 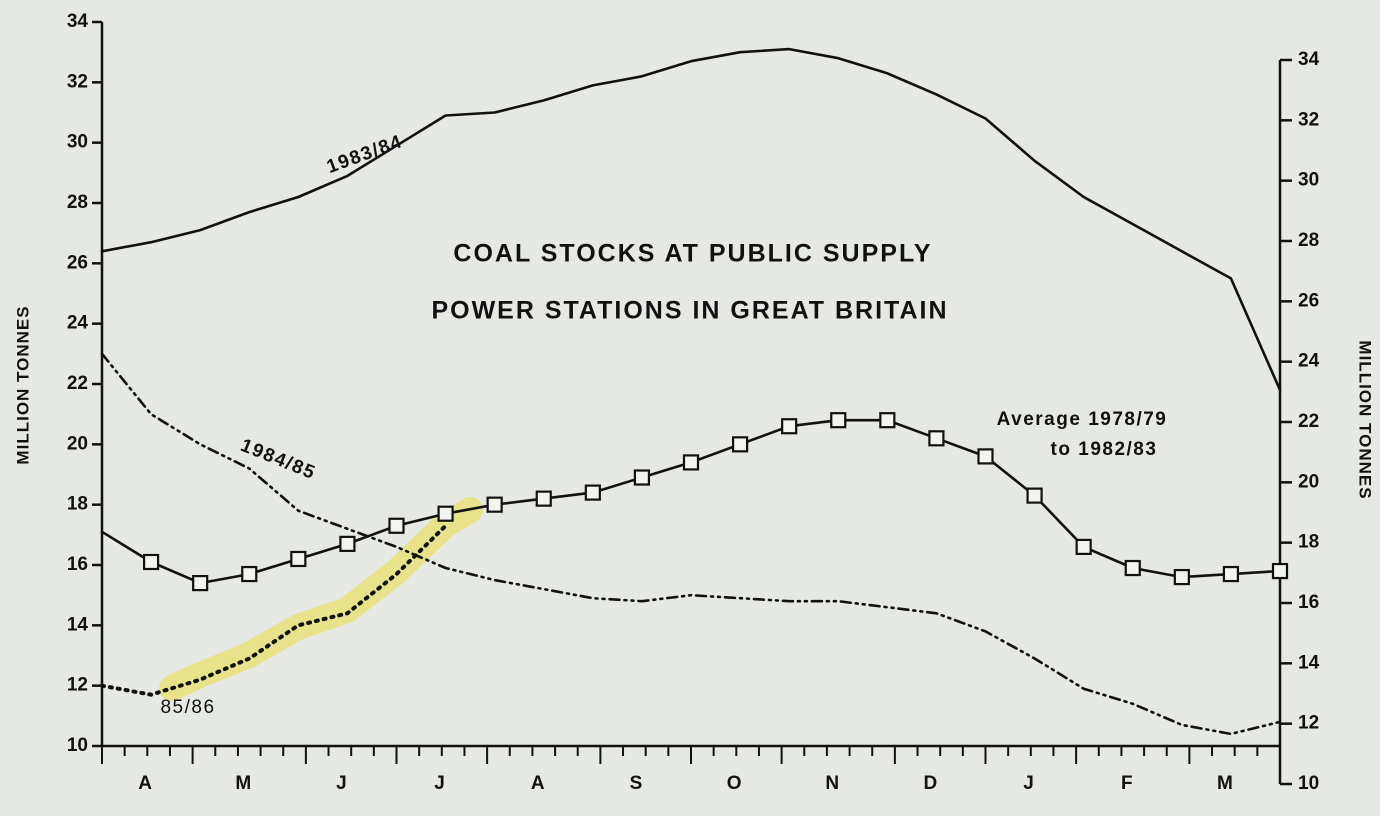 I want to click on x-tick-label: S, so click(x=636, y=783).